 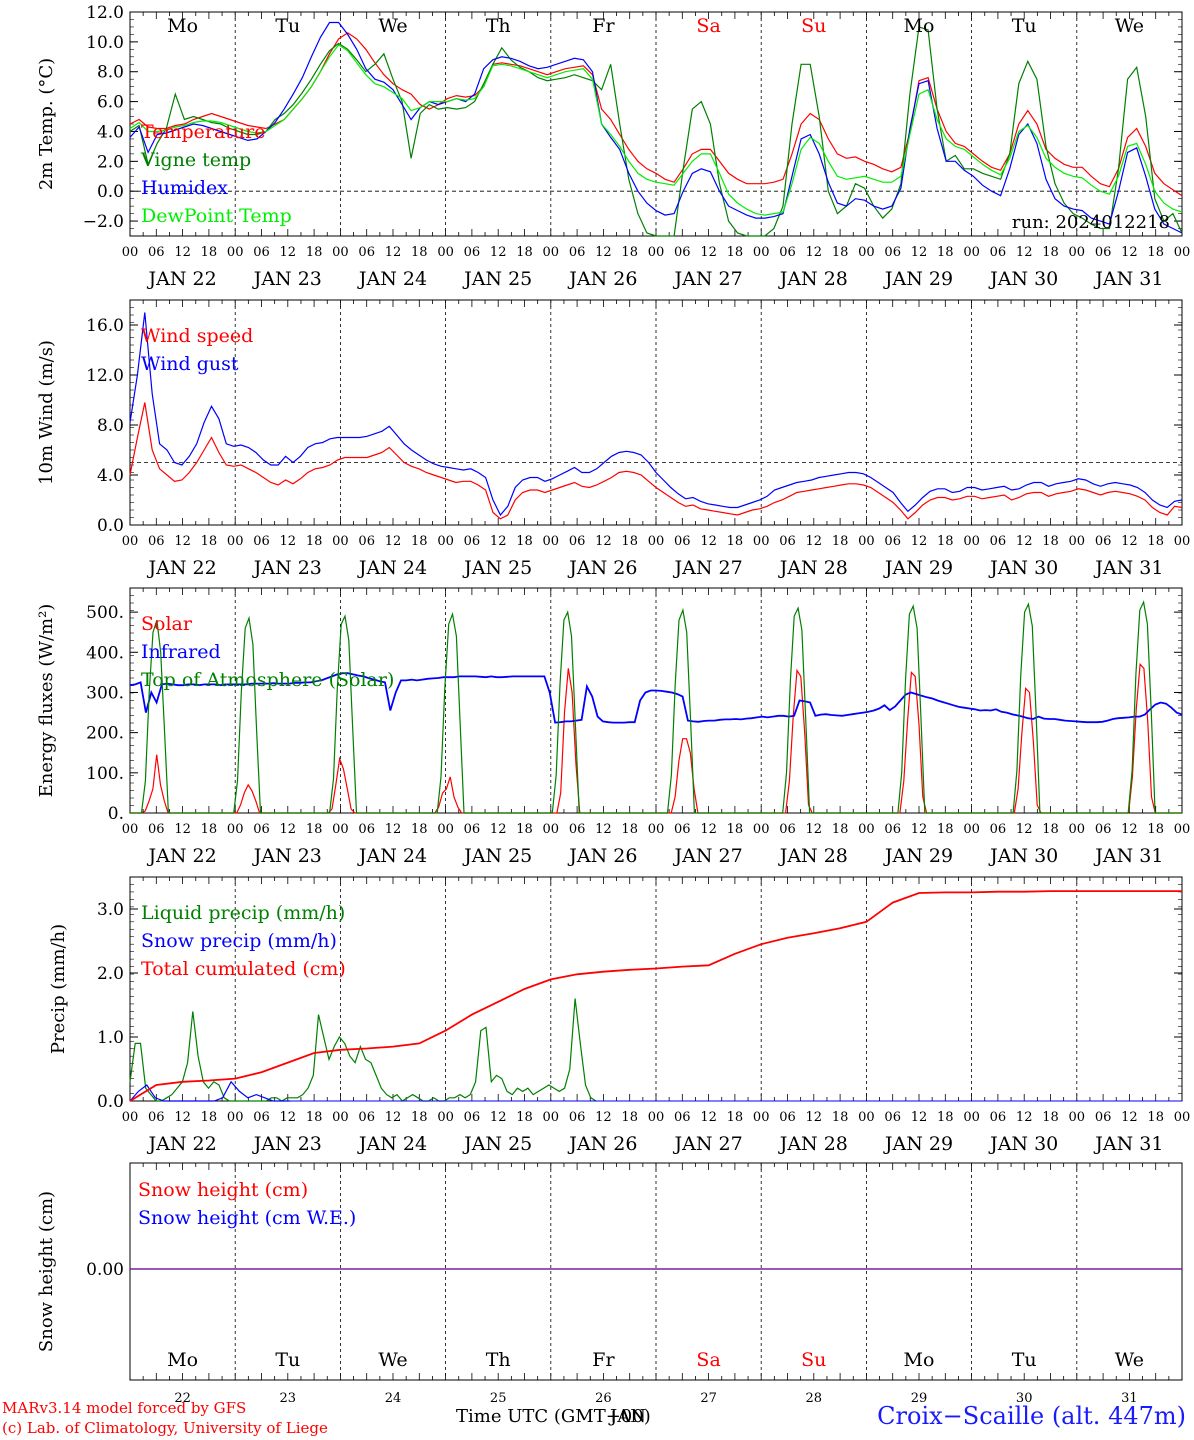 What do you see at coordinates (105, 734) in the screenshot?
I see `y-tick-label: 200.` at bounding box center [105, 734].